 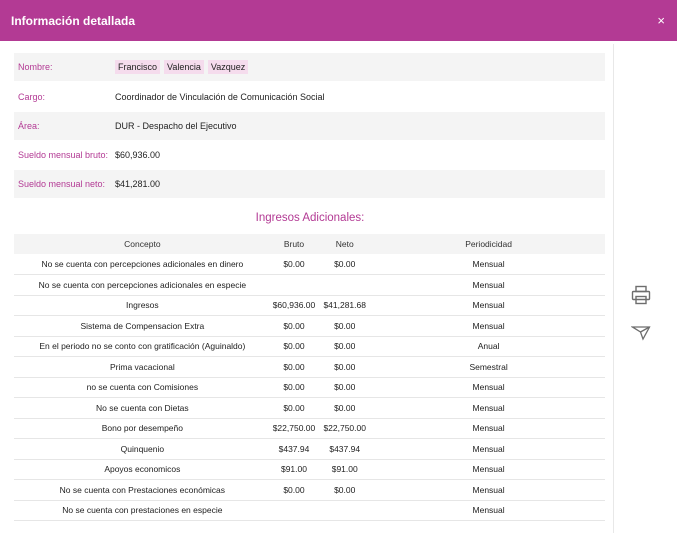 I want to click on table-row: Ingresos $60,936.00 $41,281.68 Mensual, so click(x=309, y=305).